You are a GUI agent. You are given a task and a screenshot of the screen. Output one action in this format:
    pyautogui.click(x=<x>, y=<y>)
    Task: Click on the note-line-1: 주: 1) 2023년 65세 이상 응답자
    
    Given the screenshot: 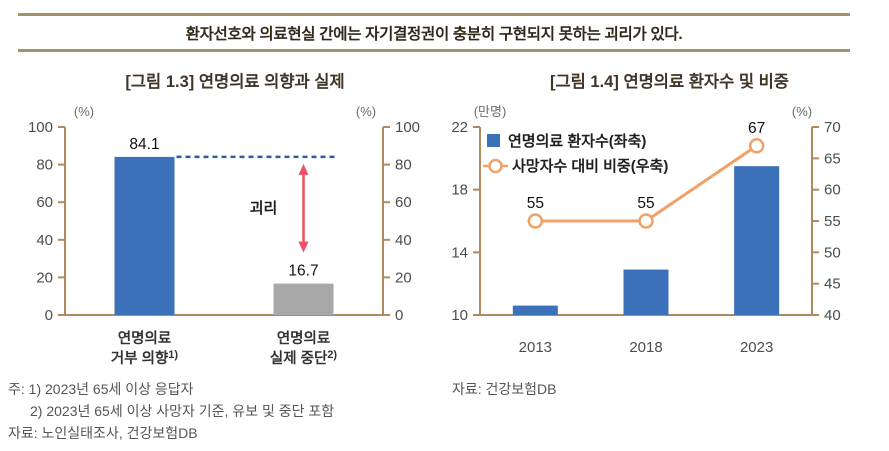 What is the action you would take?
    pyautogui.click(x=101, y=389)
    